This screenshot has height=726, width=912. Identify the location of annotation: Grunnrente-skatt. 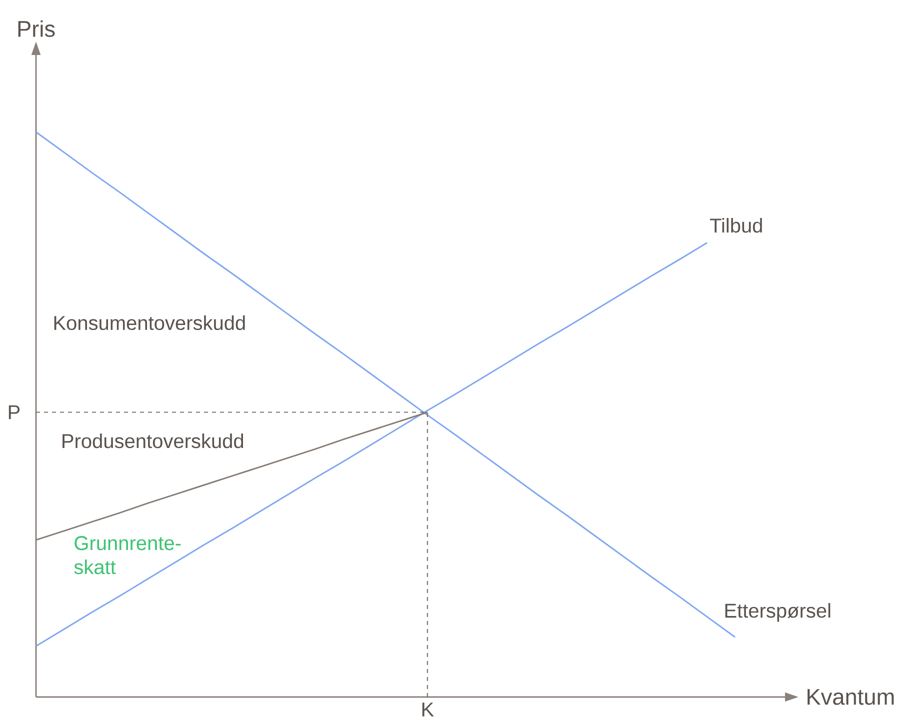
(127, 555).